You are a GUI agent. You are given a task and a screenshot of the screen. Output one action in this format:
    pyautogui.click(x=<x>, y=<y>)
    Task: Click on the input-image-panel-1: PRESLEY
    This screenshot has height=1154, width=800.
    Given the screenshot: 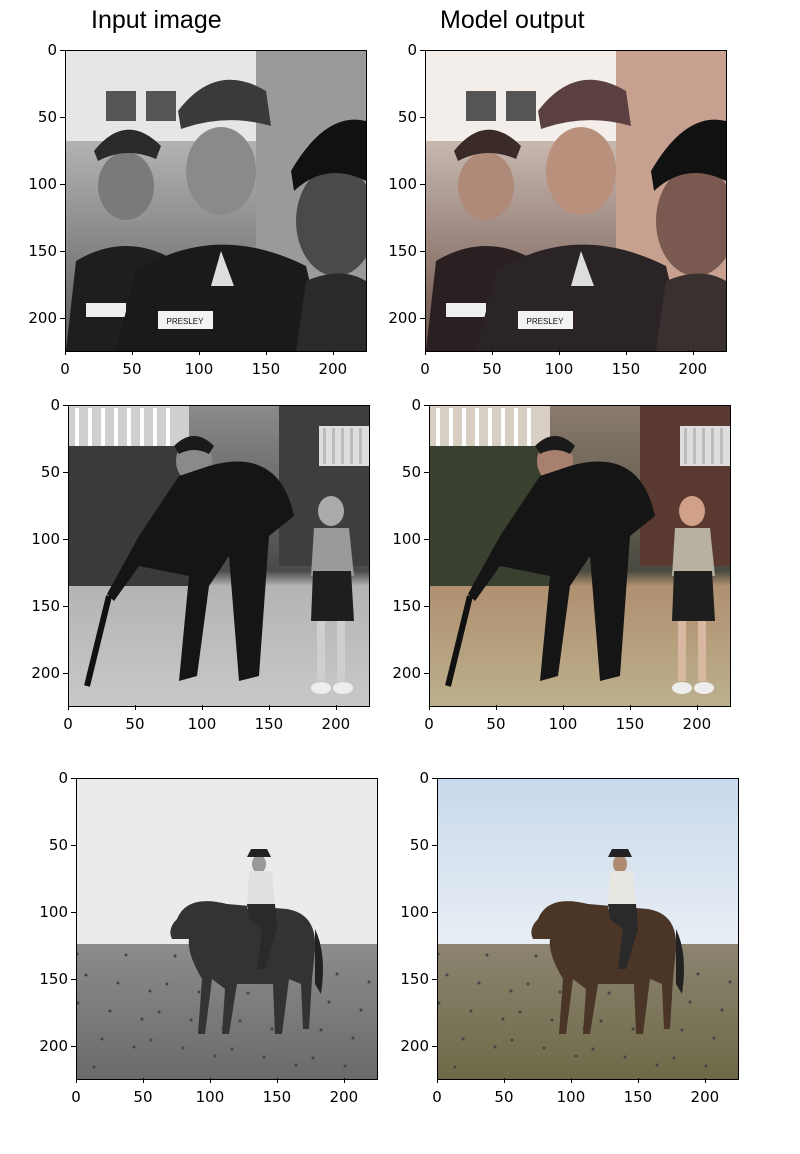 What is the action you would take?
    pyautogui.click(x=216, y=201)
    